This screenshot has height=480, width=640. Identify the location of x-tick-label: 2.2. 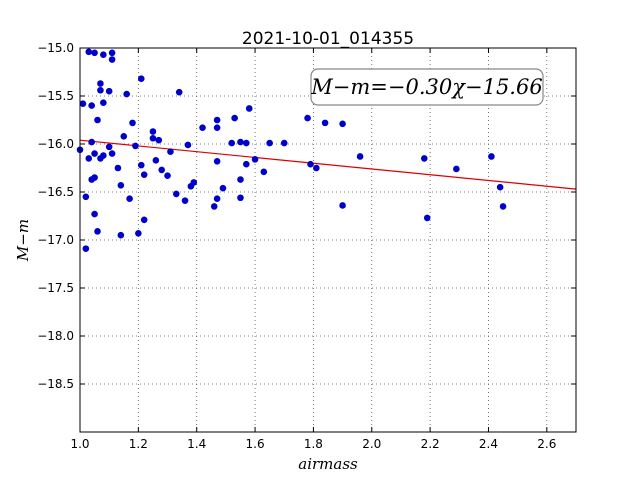
(430, 444).